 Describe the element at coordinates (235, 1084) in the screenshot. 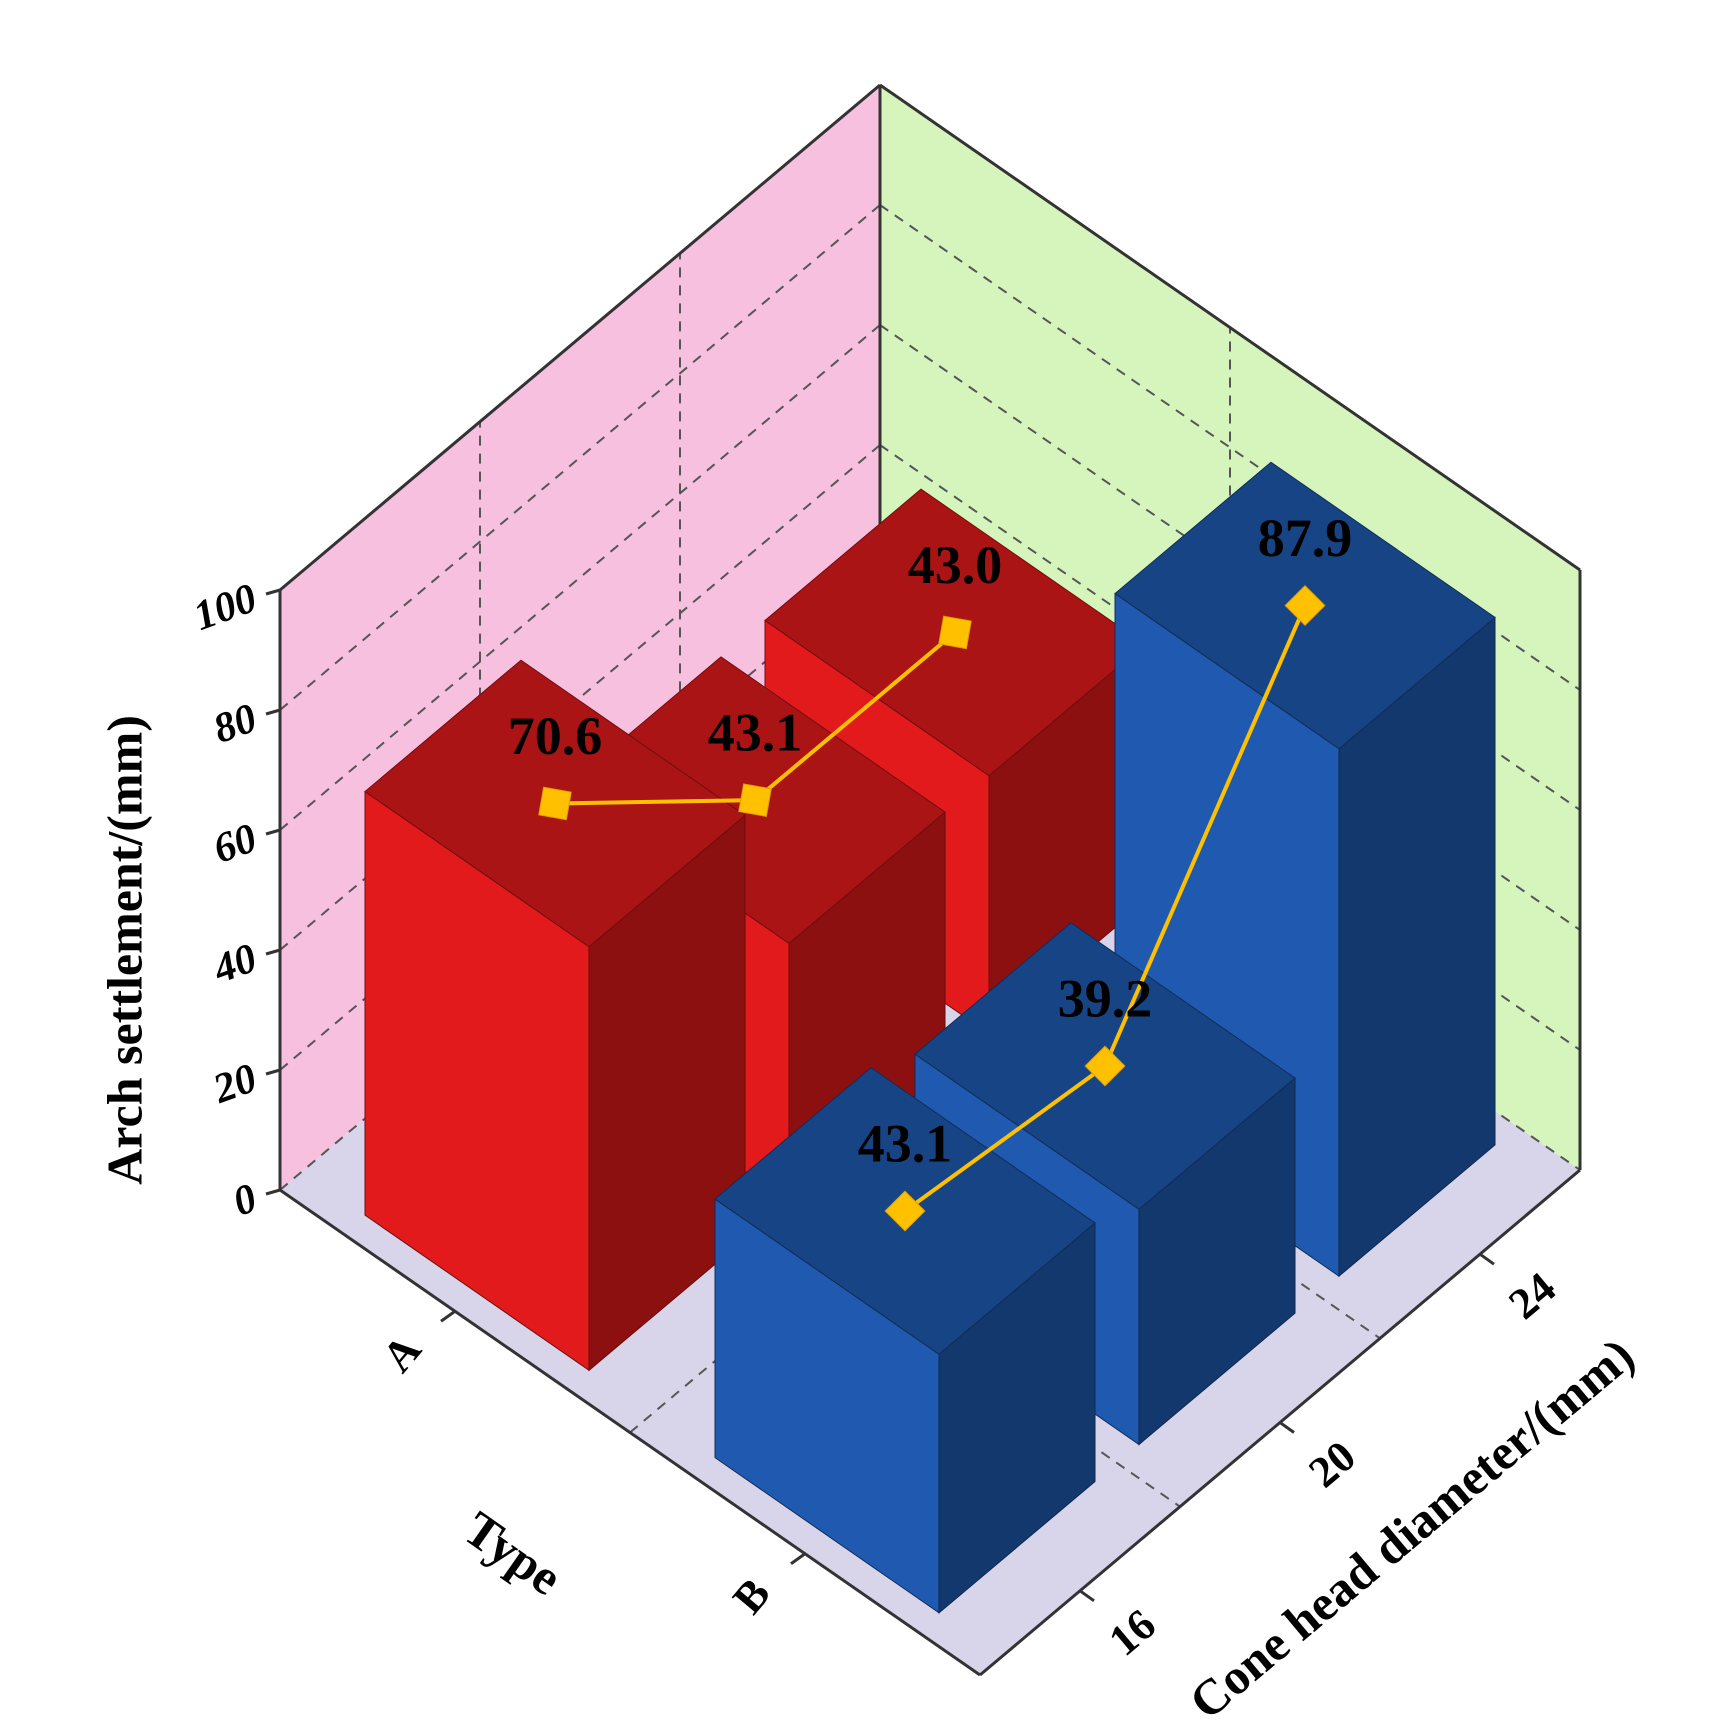

I see `y-tick-label: 20` at that location.